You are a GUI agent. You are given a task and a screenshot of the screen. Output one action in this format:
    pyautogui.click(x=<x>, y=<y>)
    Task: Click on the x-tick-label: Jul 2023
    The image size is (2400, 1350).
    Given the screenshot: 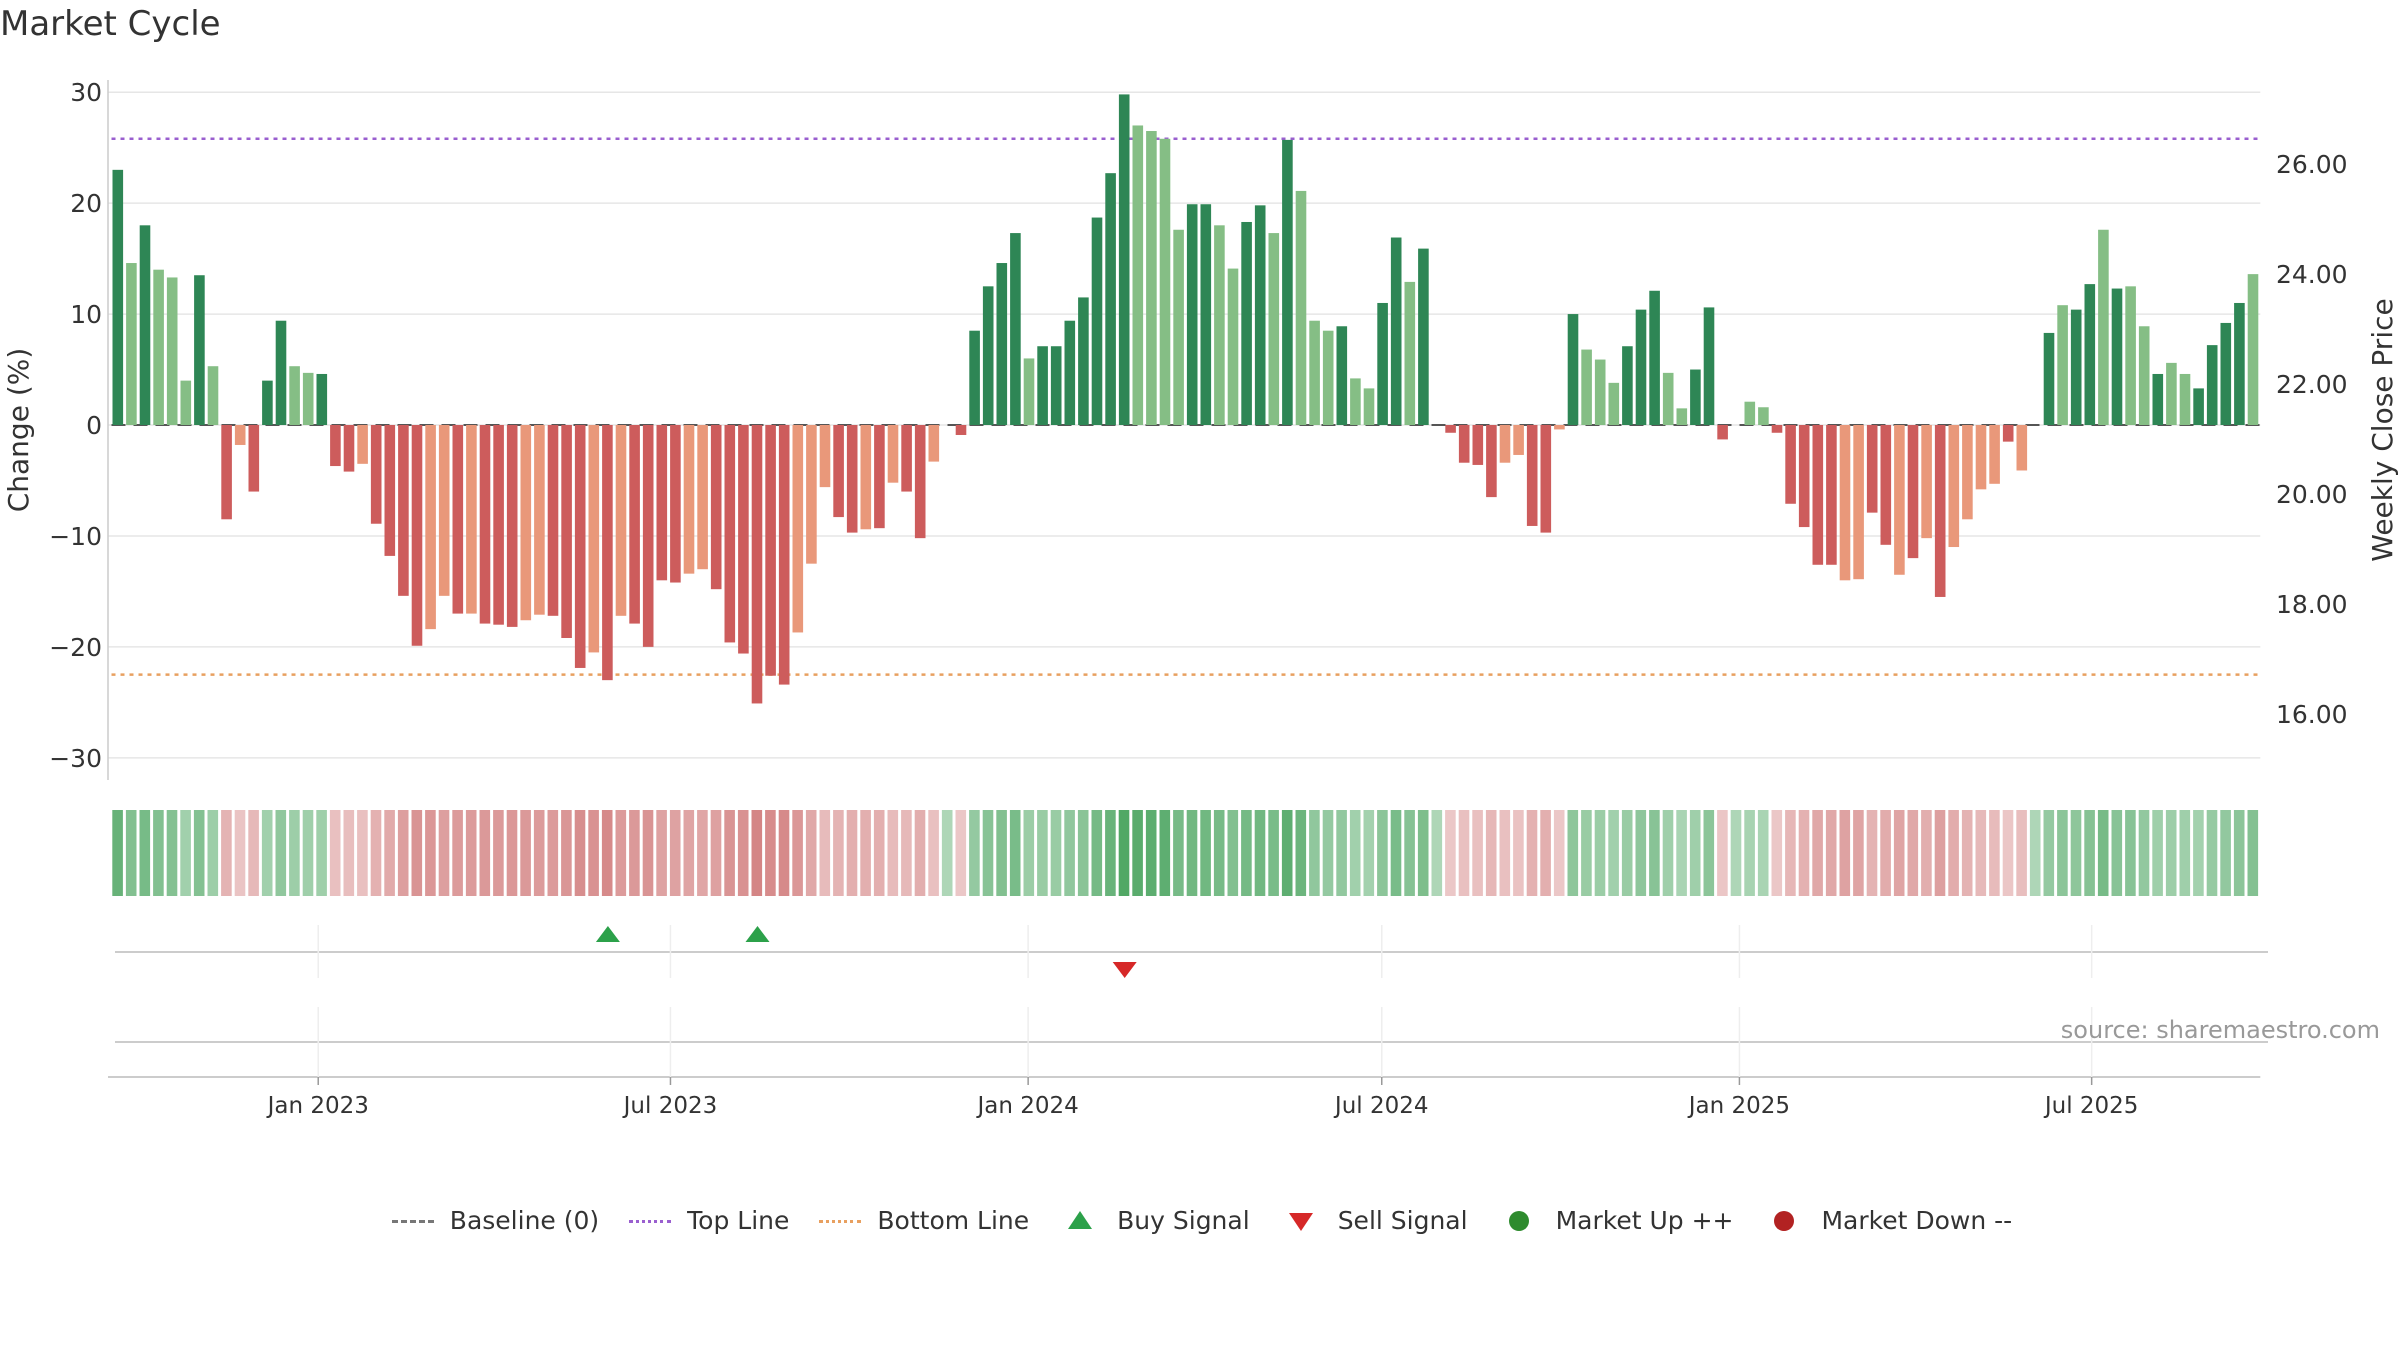 What is the action you would take?
    pyautogui.click(x=670, y=1106)
    